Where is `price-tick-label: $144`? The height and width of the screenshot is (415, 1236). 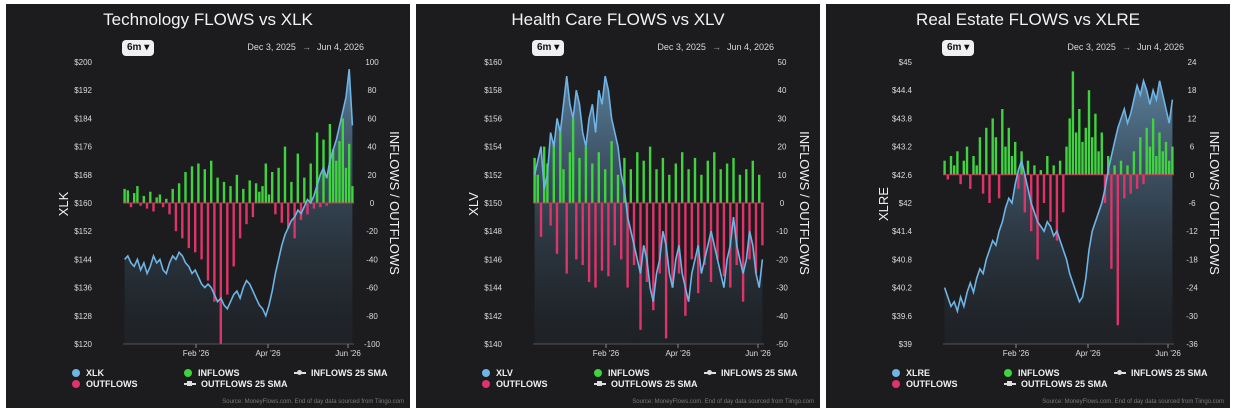 price-tick-label: $144 is located at coordinates (493, 288).